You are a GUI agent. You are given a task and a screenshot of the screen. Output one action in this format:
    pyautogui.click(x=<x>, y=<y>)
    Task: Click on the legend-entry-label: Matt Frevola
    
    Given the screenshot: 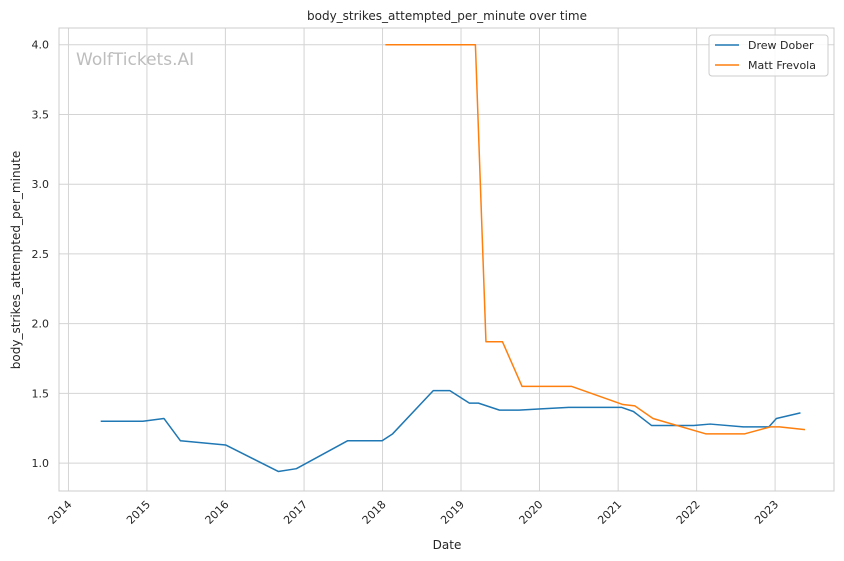 What is the action you would take?
    pyautogui.click(x=782, y=65)
    